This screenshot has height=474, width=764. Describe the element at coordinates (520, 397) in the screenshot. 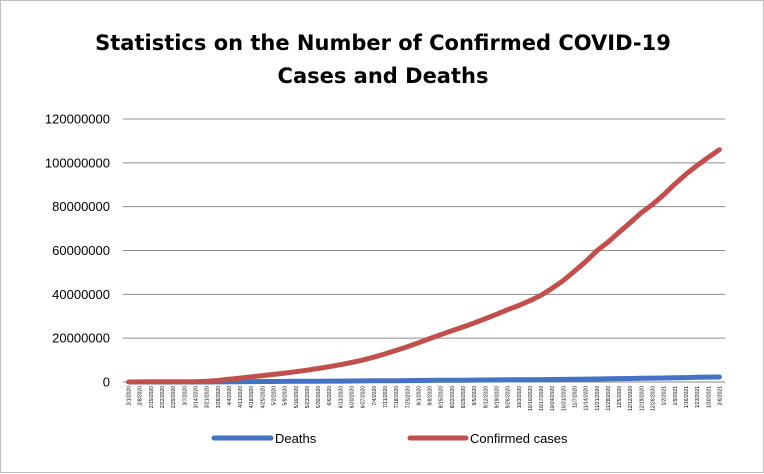

I see `x-tick-label: 10/3/2020` at that location.